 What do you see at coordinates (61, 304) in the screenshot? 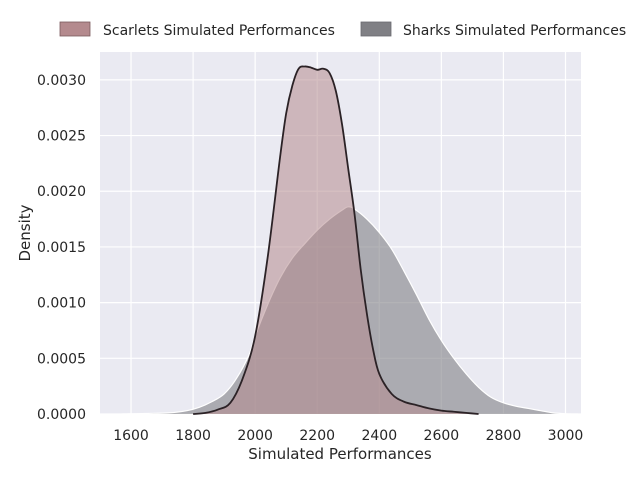
I see `y-tick-label-2: 0.0010` at bounding box center [61, 304].